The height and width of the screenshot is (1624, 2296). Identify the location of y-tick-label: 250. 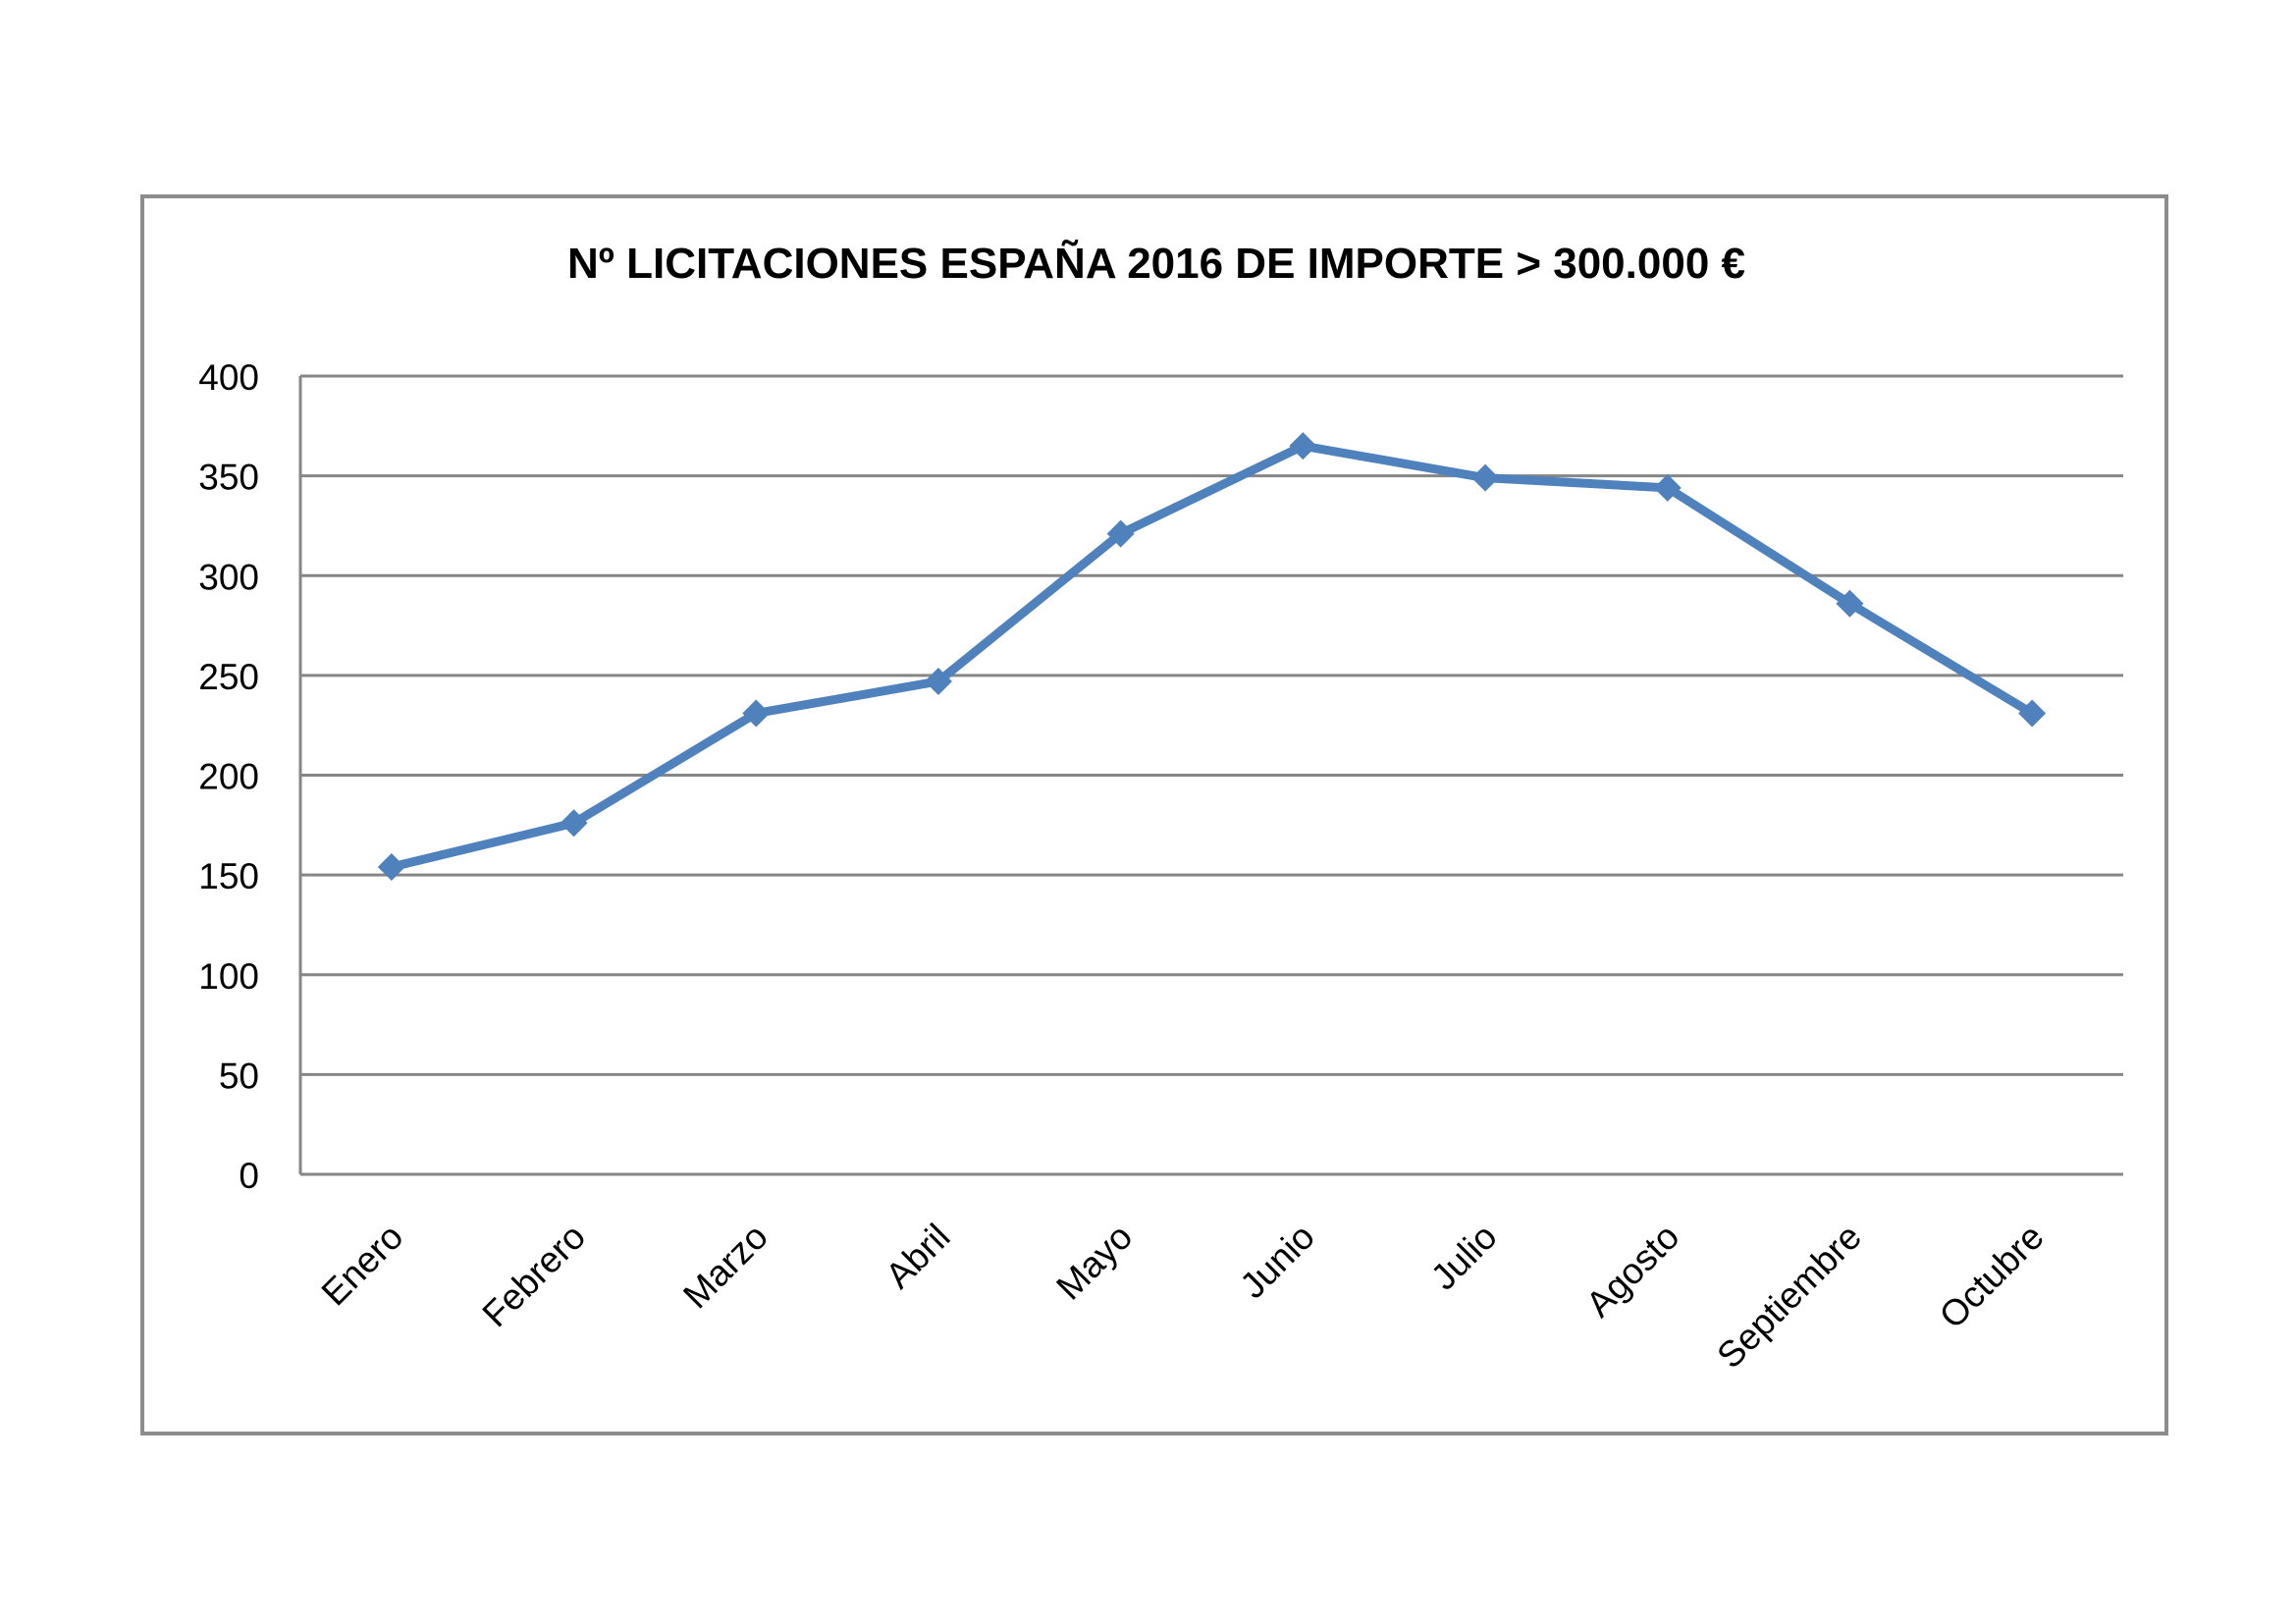
(228, 677).